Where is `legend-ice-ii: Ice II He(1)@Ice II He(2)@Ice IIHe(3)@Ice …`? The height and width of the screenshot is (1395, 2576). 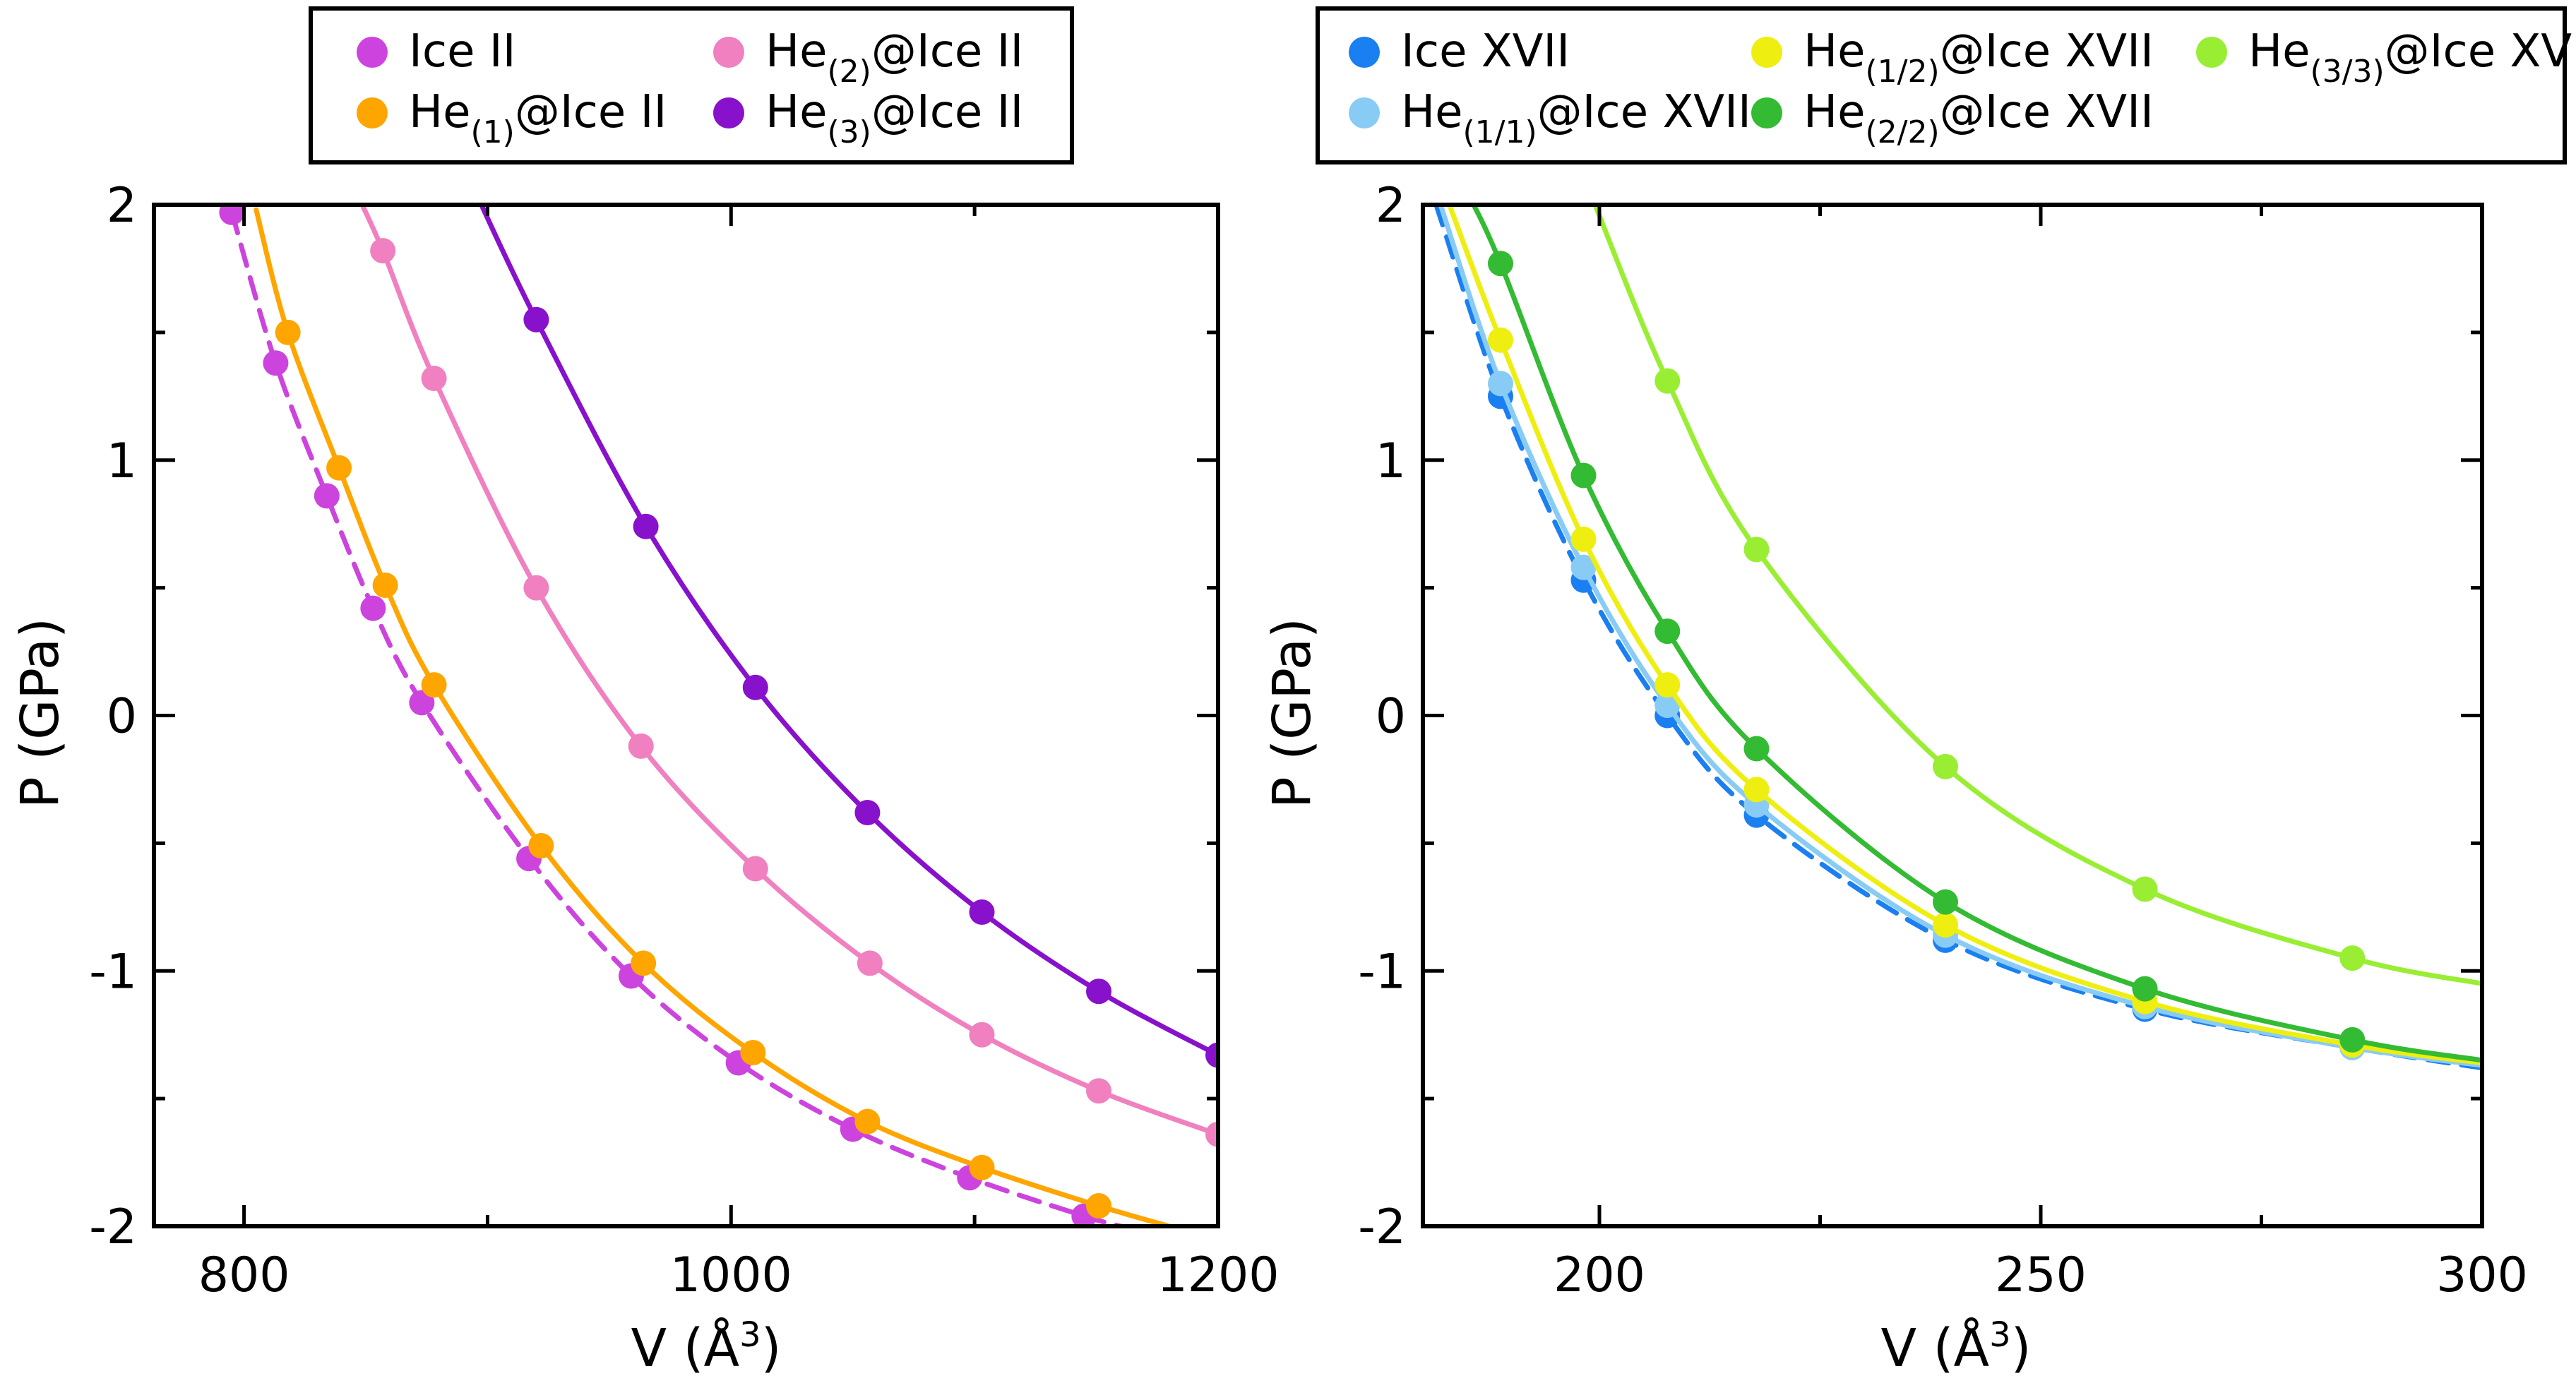 legend-ice-ii: Ice II He(1)@Ice II He(2)@Ice IIHe(3)@Ice … is located at coordinates (691, 85).